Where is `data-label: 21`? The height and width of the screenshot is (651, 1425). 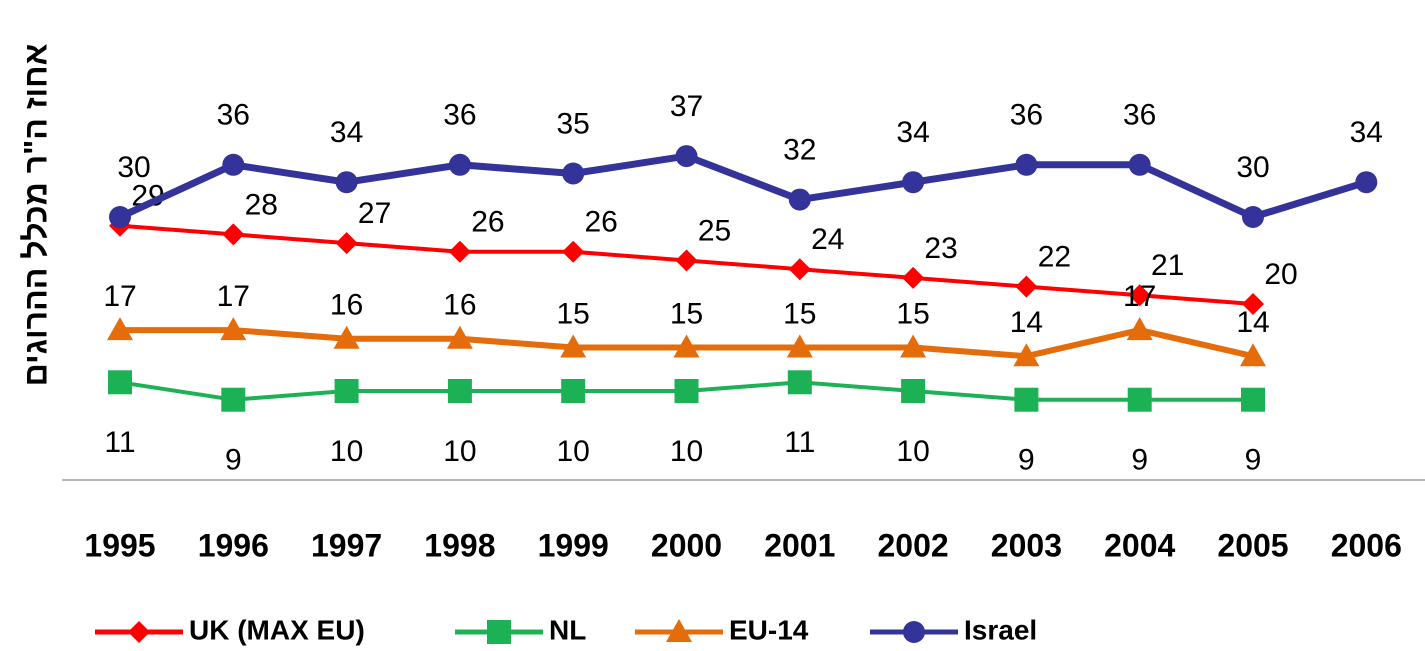 data-label: 21 is located at coordinates (1167, 265).